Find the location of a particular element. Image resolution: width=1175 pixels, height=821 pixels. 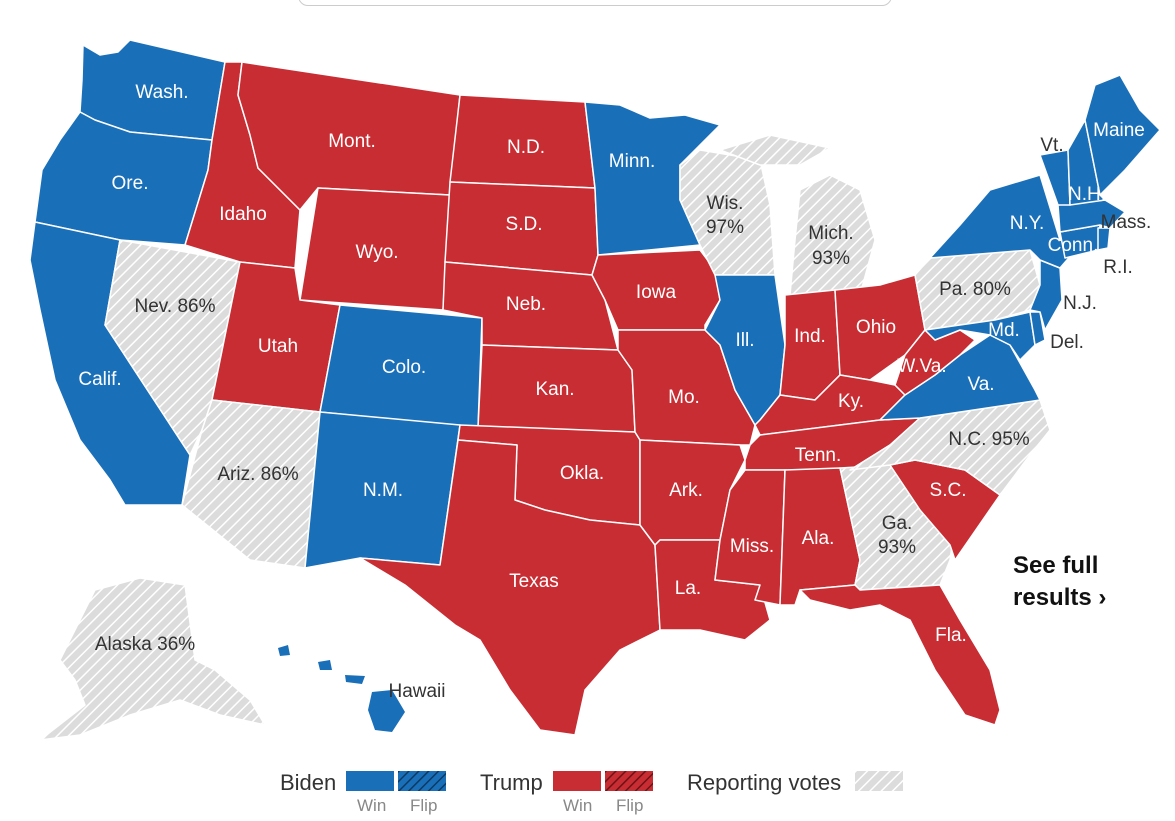

label-wash: Wash. is located at coordinates (161, 92).